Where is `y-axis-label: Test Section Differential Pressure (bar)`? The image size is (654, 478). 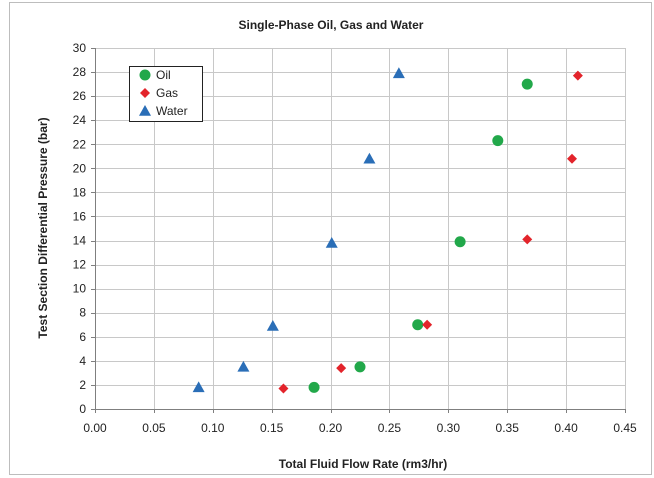
y-axis-label: Test Section Differential Pressure (bar) is located at coordinates (43, 227).